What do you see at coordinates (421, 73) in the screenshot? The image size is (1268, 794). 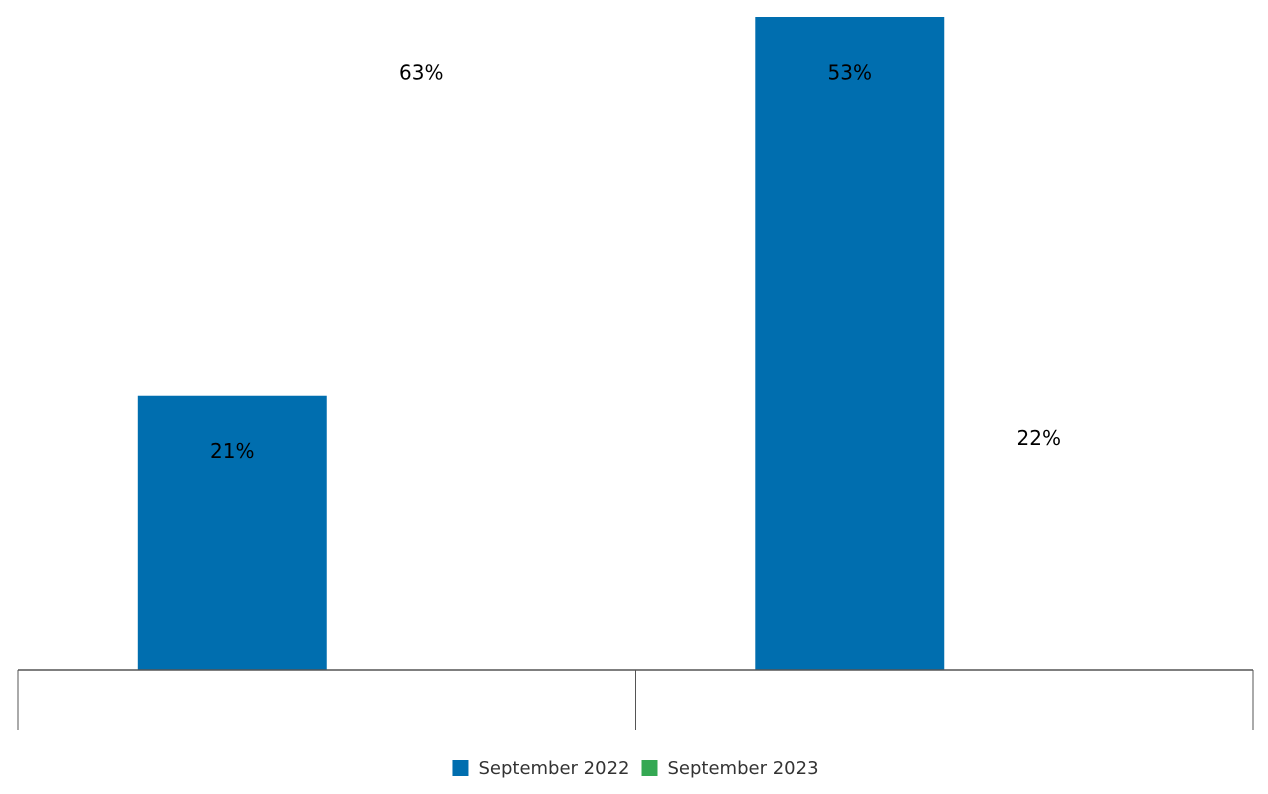 I see `data-label: 63%` at bounding box center [421, 73].